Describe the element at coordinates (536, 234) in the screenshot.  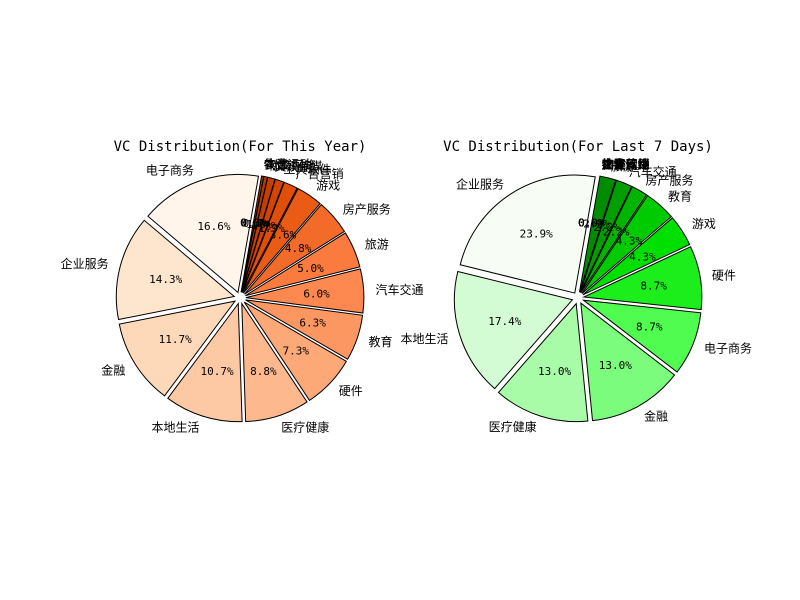
I see `slice-percent-label: 23.9%` at that location.